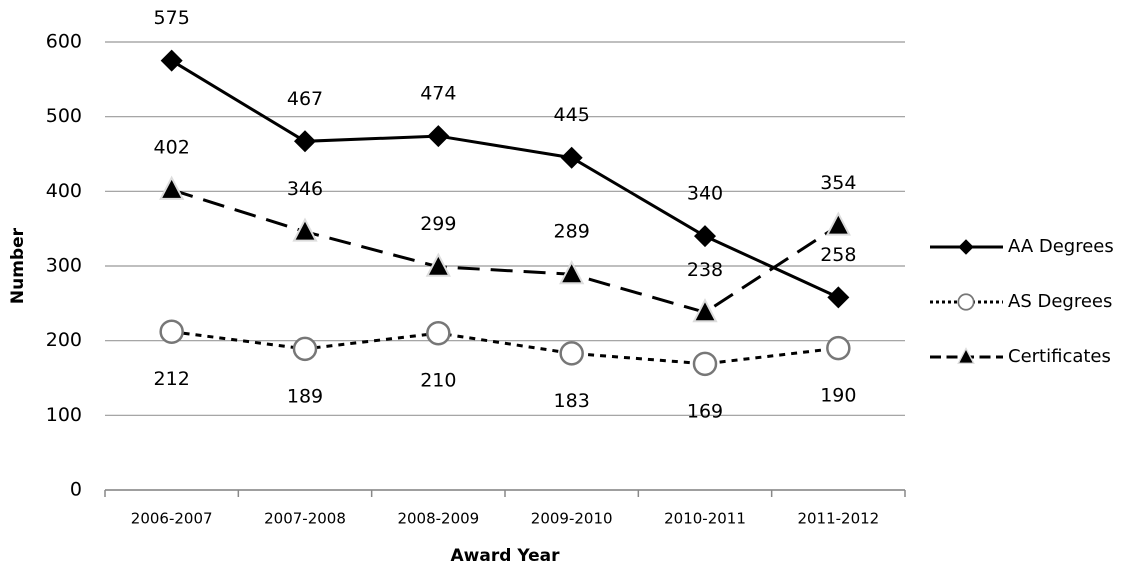  I want to click on data-label: 190, so click(838, 396).